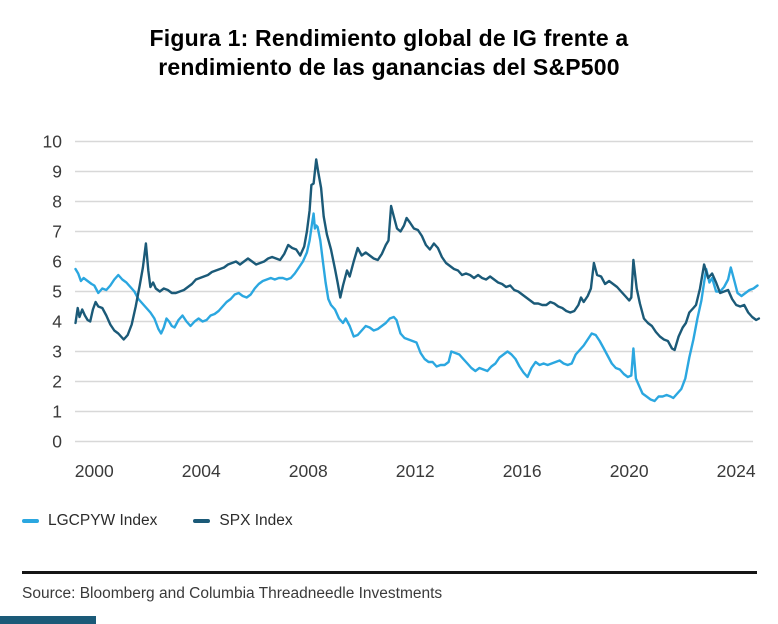 Image resolution: width=778 pixels, height=624 pixels. What do you see at coordinates (201, 471) in the screenshot?
I see `x-tick-label: 2004` at bounding box center [201, 471].